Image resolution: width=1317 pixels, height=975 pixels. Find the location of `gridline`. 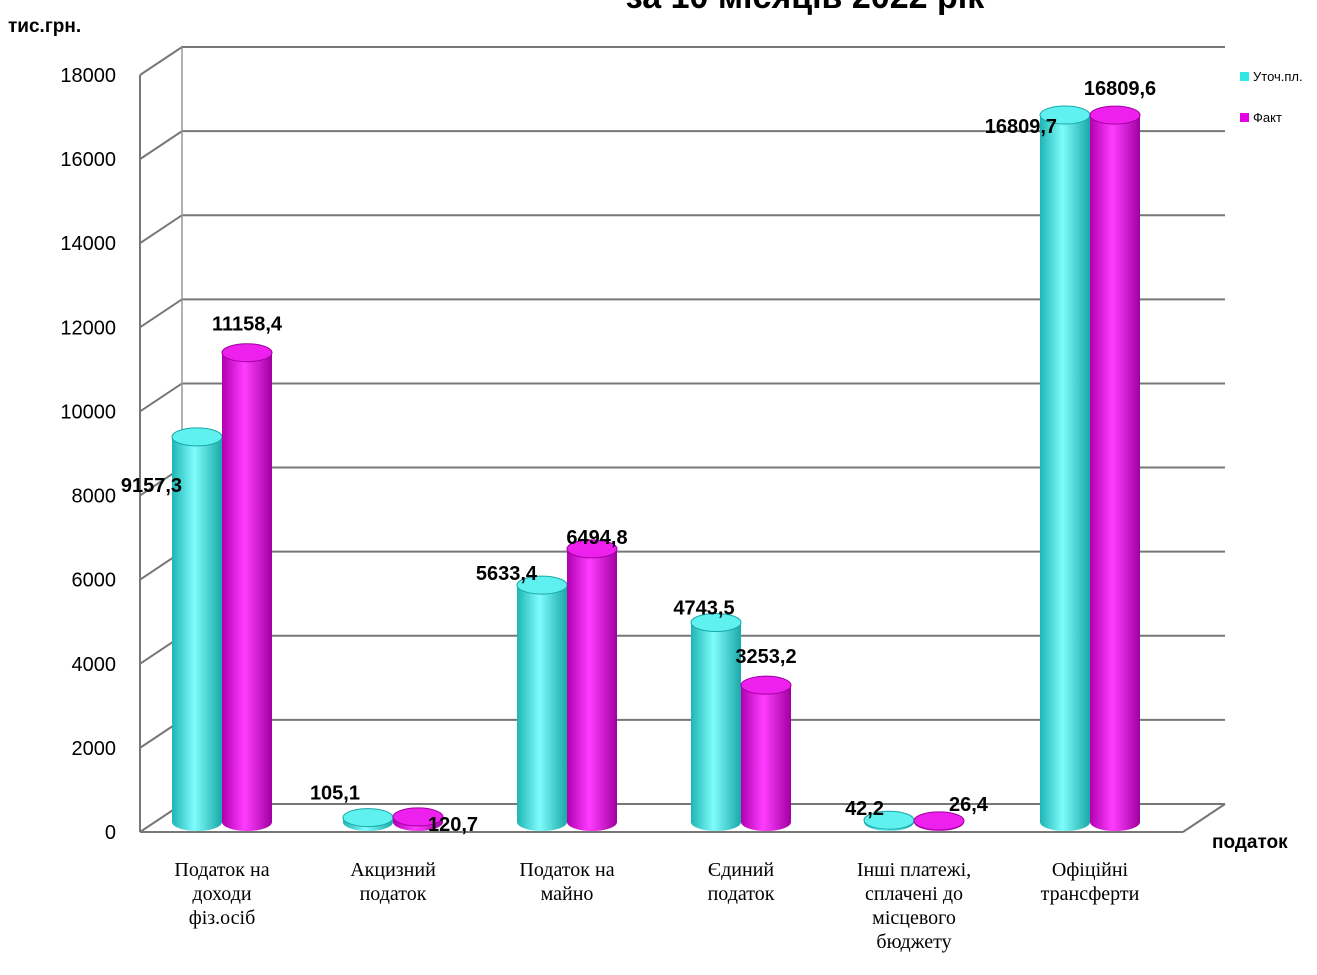

gridline is located at coordinates (682, 61).